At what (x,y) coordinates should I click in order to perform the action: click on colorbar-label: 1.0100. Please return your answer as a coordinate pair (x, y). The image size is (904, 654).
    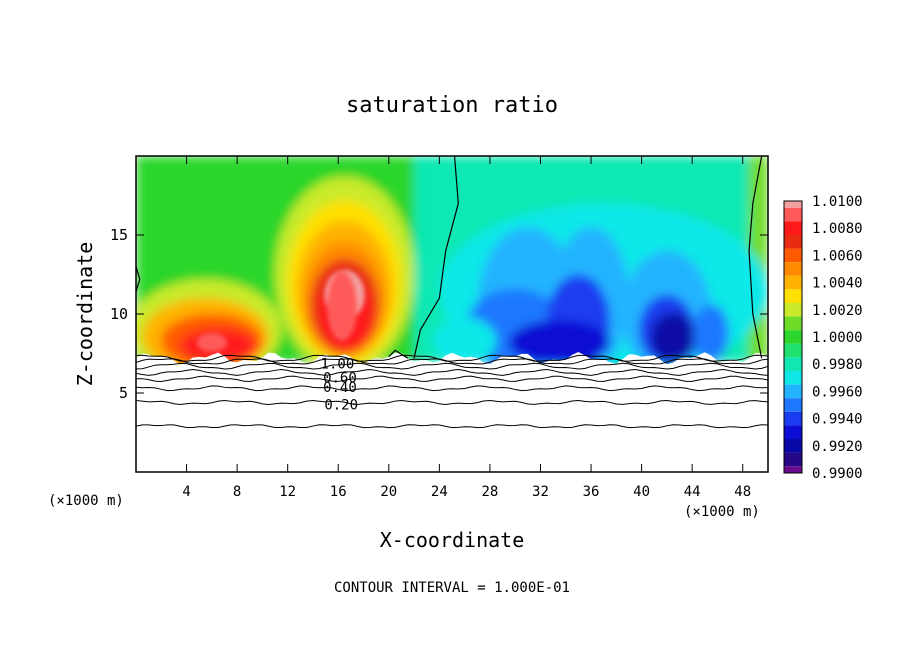
    Looking at the image, I should click on (837, 202).